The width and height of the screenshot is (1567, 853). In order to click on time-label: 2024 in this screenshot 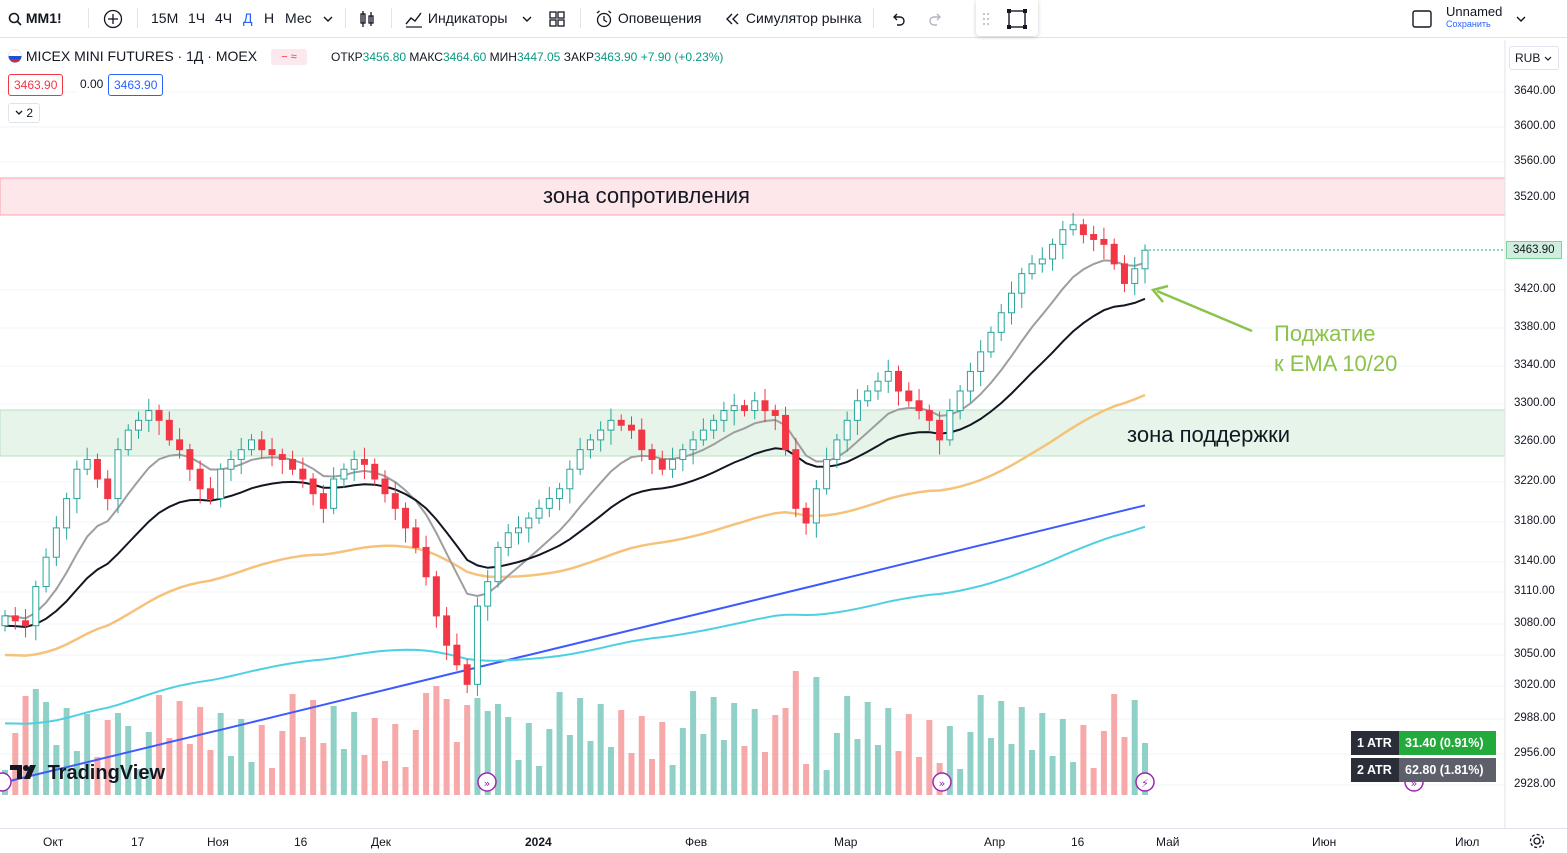, I will do `click(538, 842)`.